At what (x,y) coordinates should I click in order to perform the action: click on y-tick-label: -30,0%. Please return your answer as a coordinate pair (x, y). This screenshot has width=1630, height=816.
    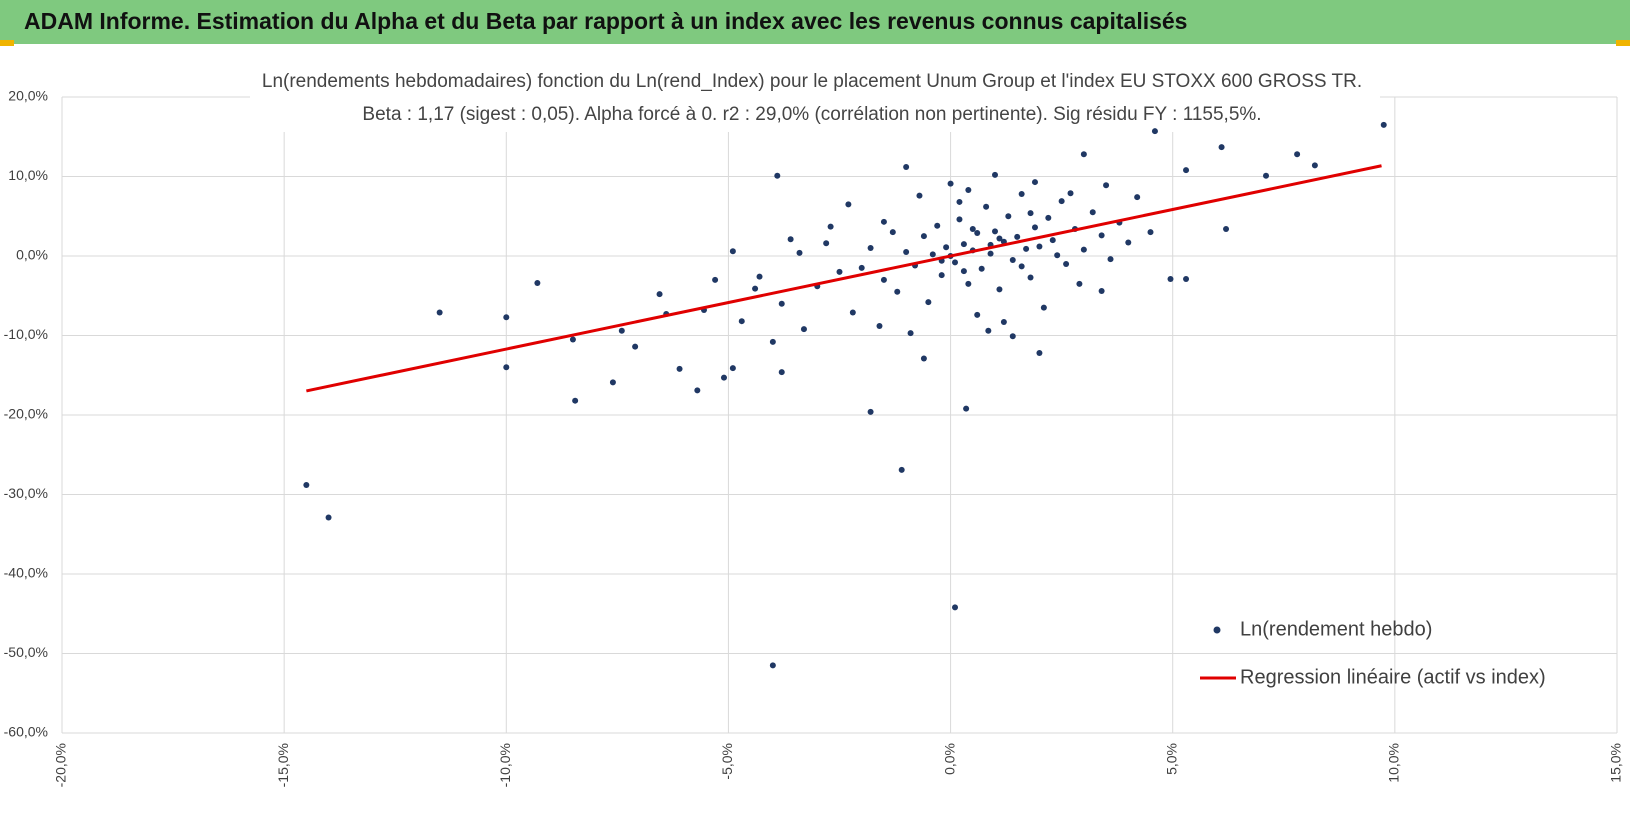
    Looking at the image, I should click on (26, 493).